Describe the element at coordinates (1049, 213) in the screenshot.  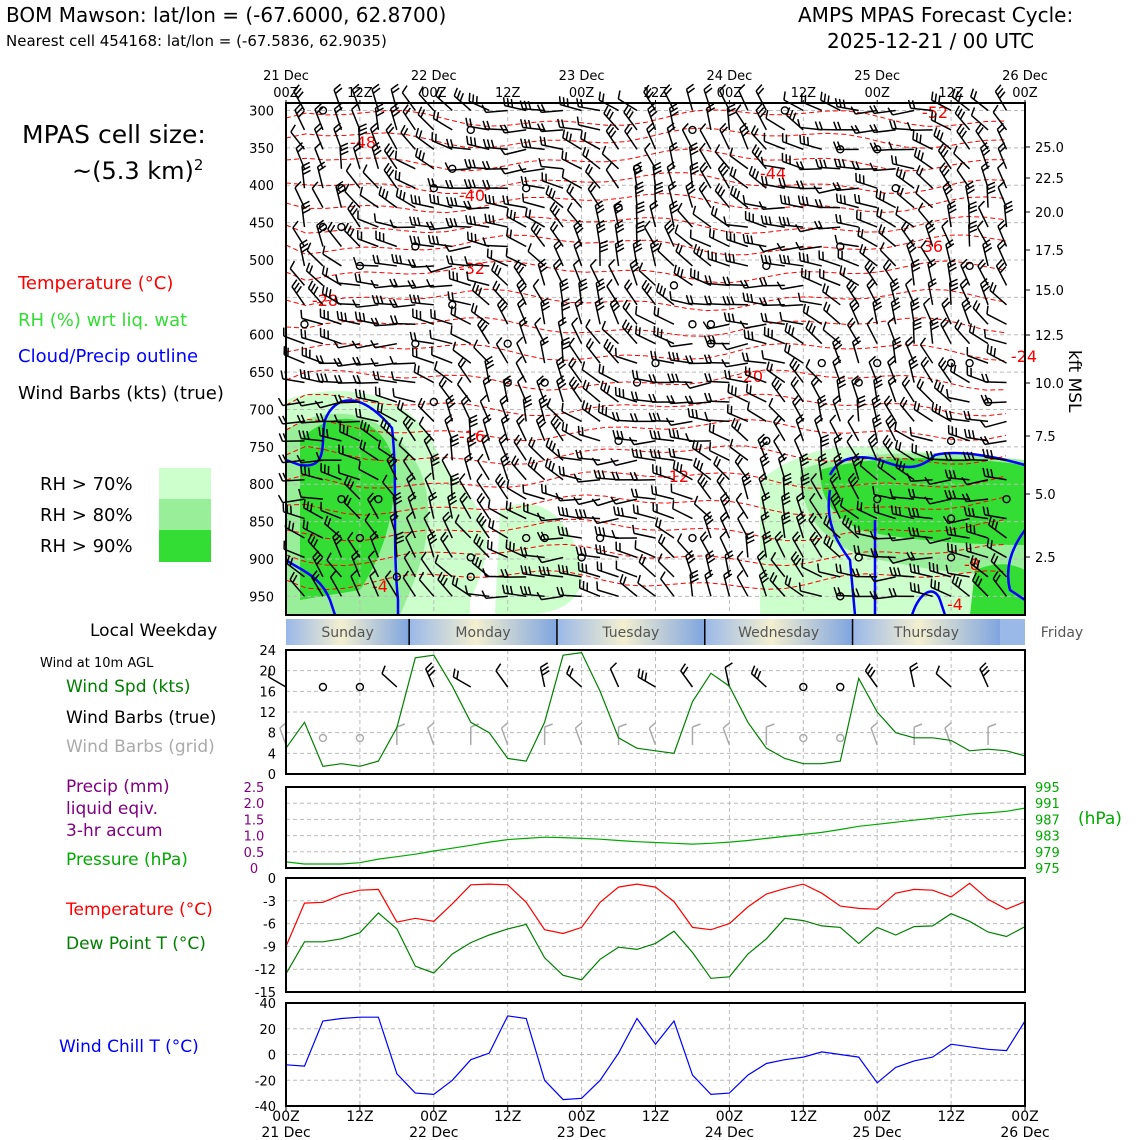
I see `kft-tick-label: 20.0` at that location.